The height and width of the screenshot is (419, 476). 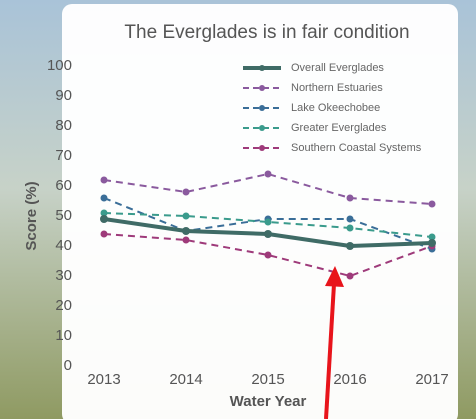 What do you see at coordinates (103, 379) in the screenshot?
I see `x-tick-label: 2013` at bounding box center [103, 379].